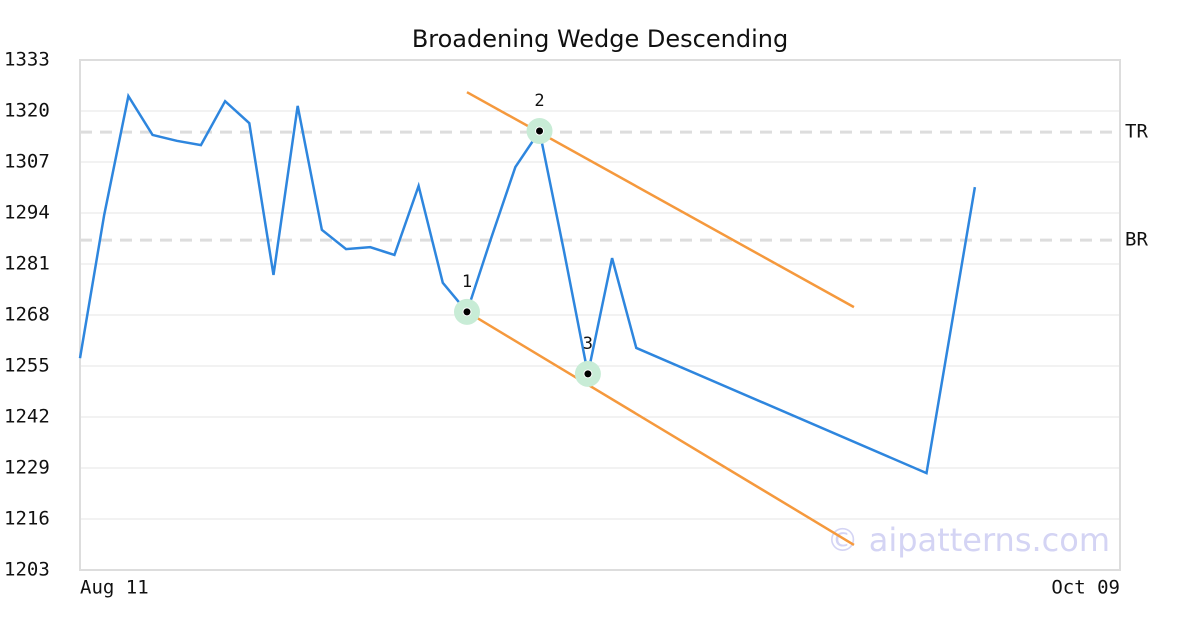 This screenshot has height=630, width=1200. Describe the element at coordinates (27, 315) in the screenshot. I see `y-tick-label: 1268` at that location.